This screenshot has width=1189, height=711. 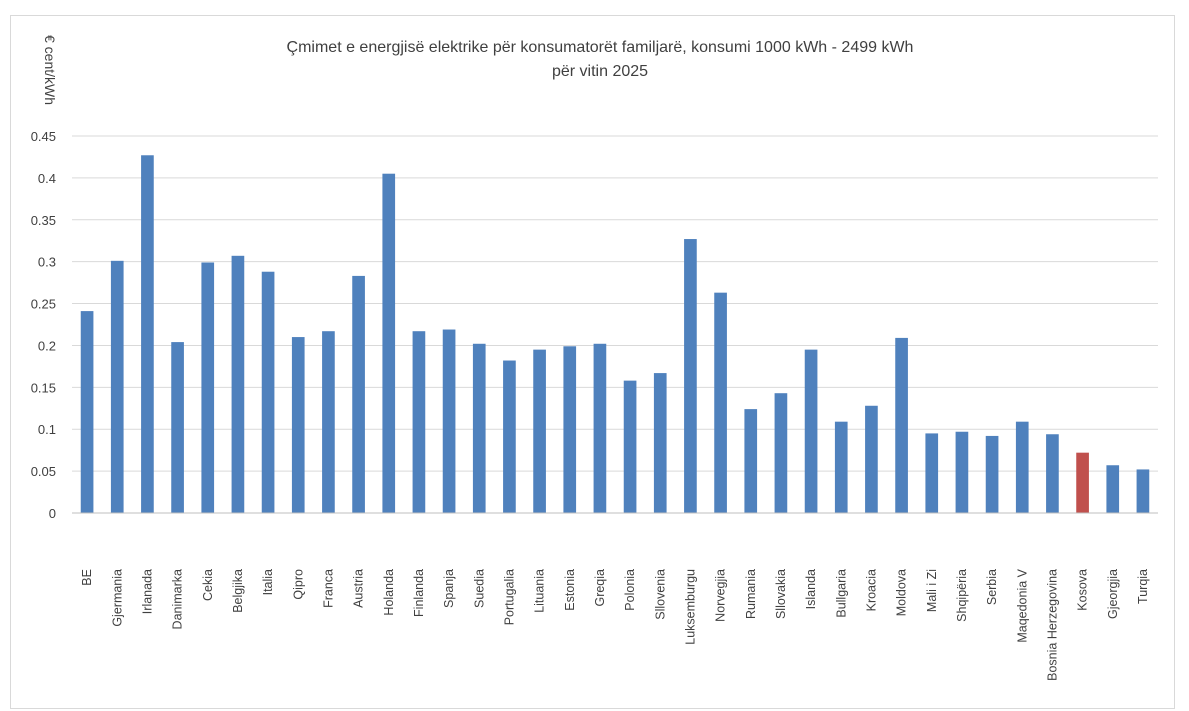 I want to click on bar-danimarka, so click(x=177, y=427).